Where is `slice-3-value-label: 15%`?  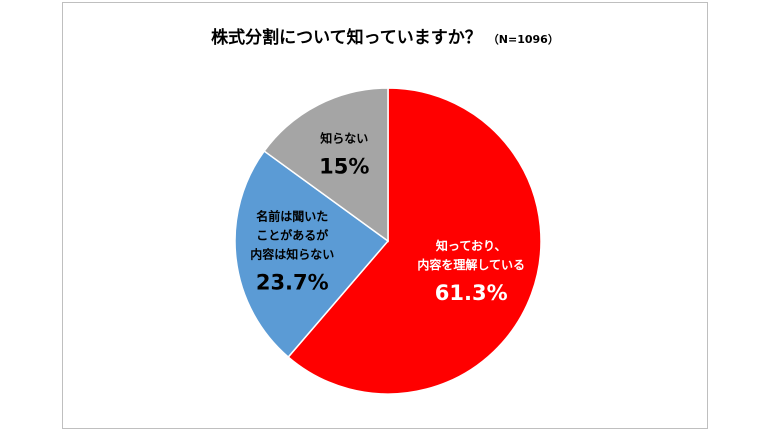 slice-3-value-label: 15% is located at coordinates (344, 167).